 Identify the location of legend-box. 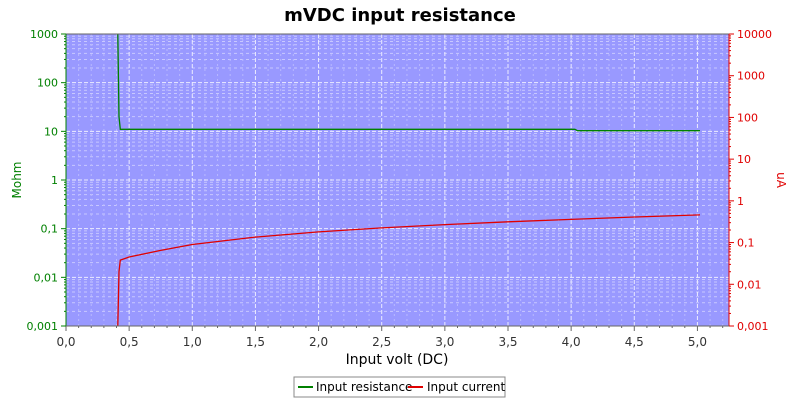
(399, 387).